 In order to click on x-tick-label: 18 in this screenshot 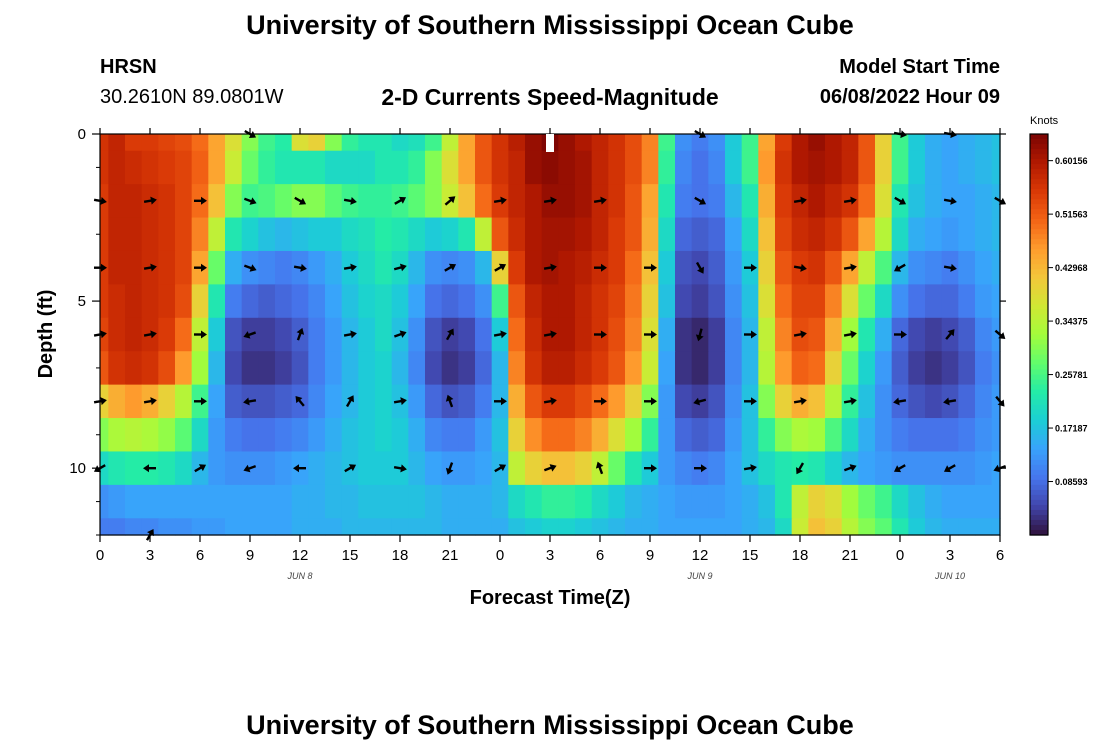, I will do `click(400, 555)`.